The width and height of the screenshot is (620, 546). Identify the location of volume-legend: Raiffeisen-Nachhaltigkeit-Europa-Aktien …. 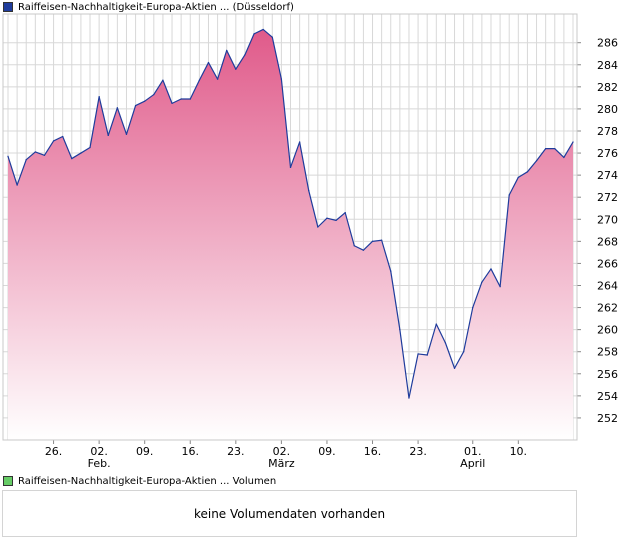
(139, 481).